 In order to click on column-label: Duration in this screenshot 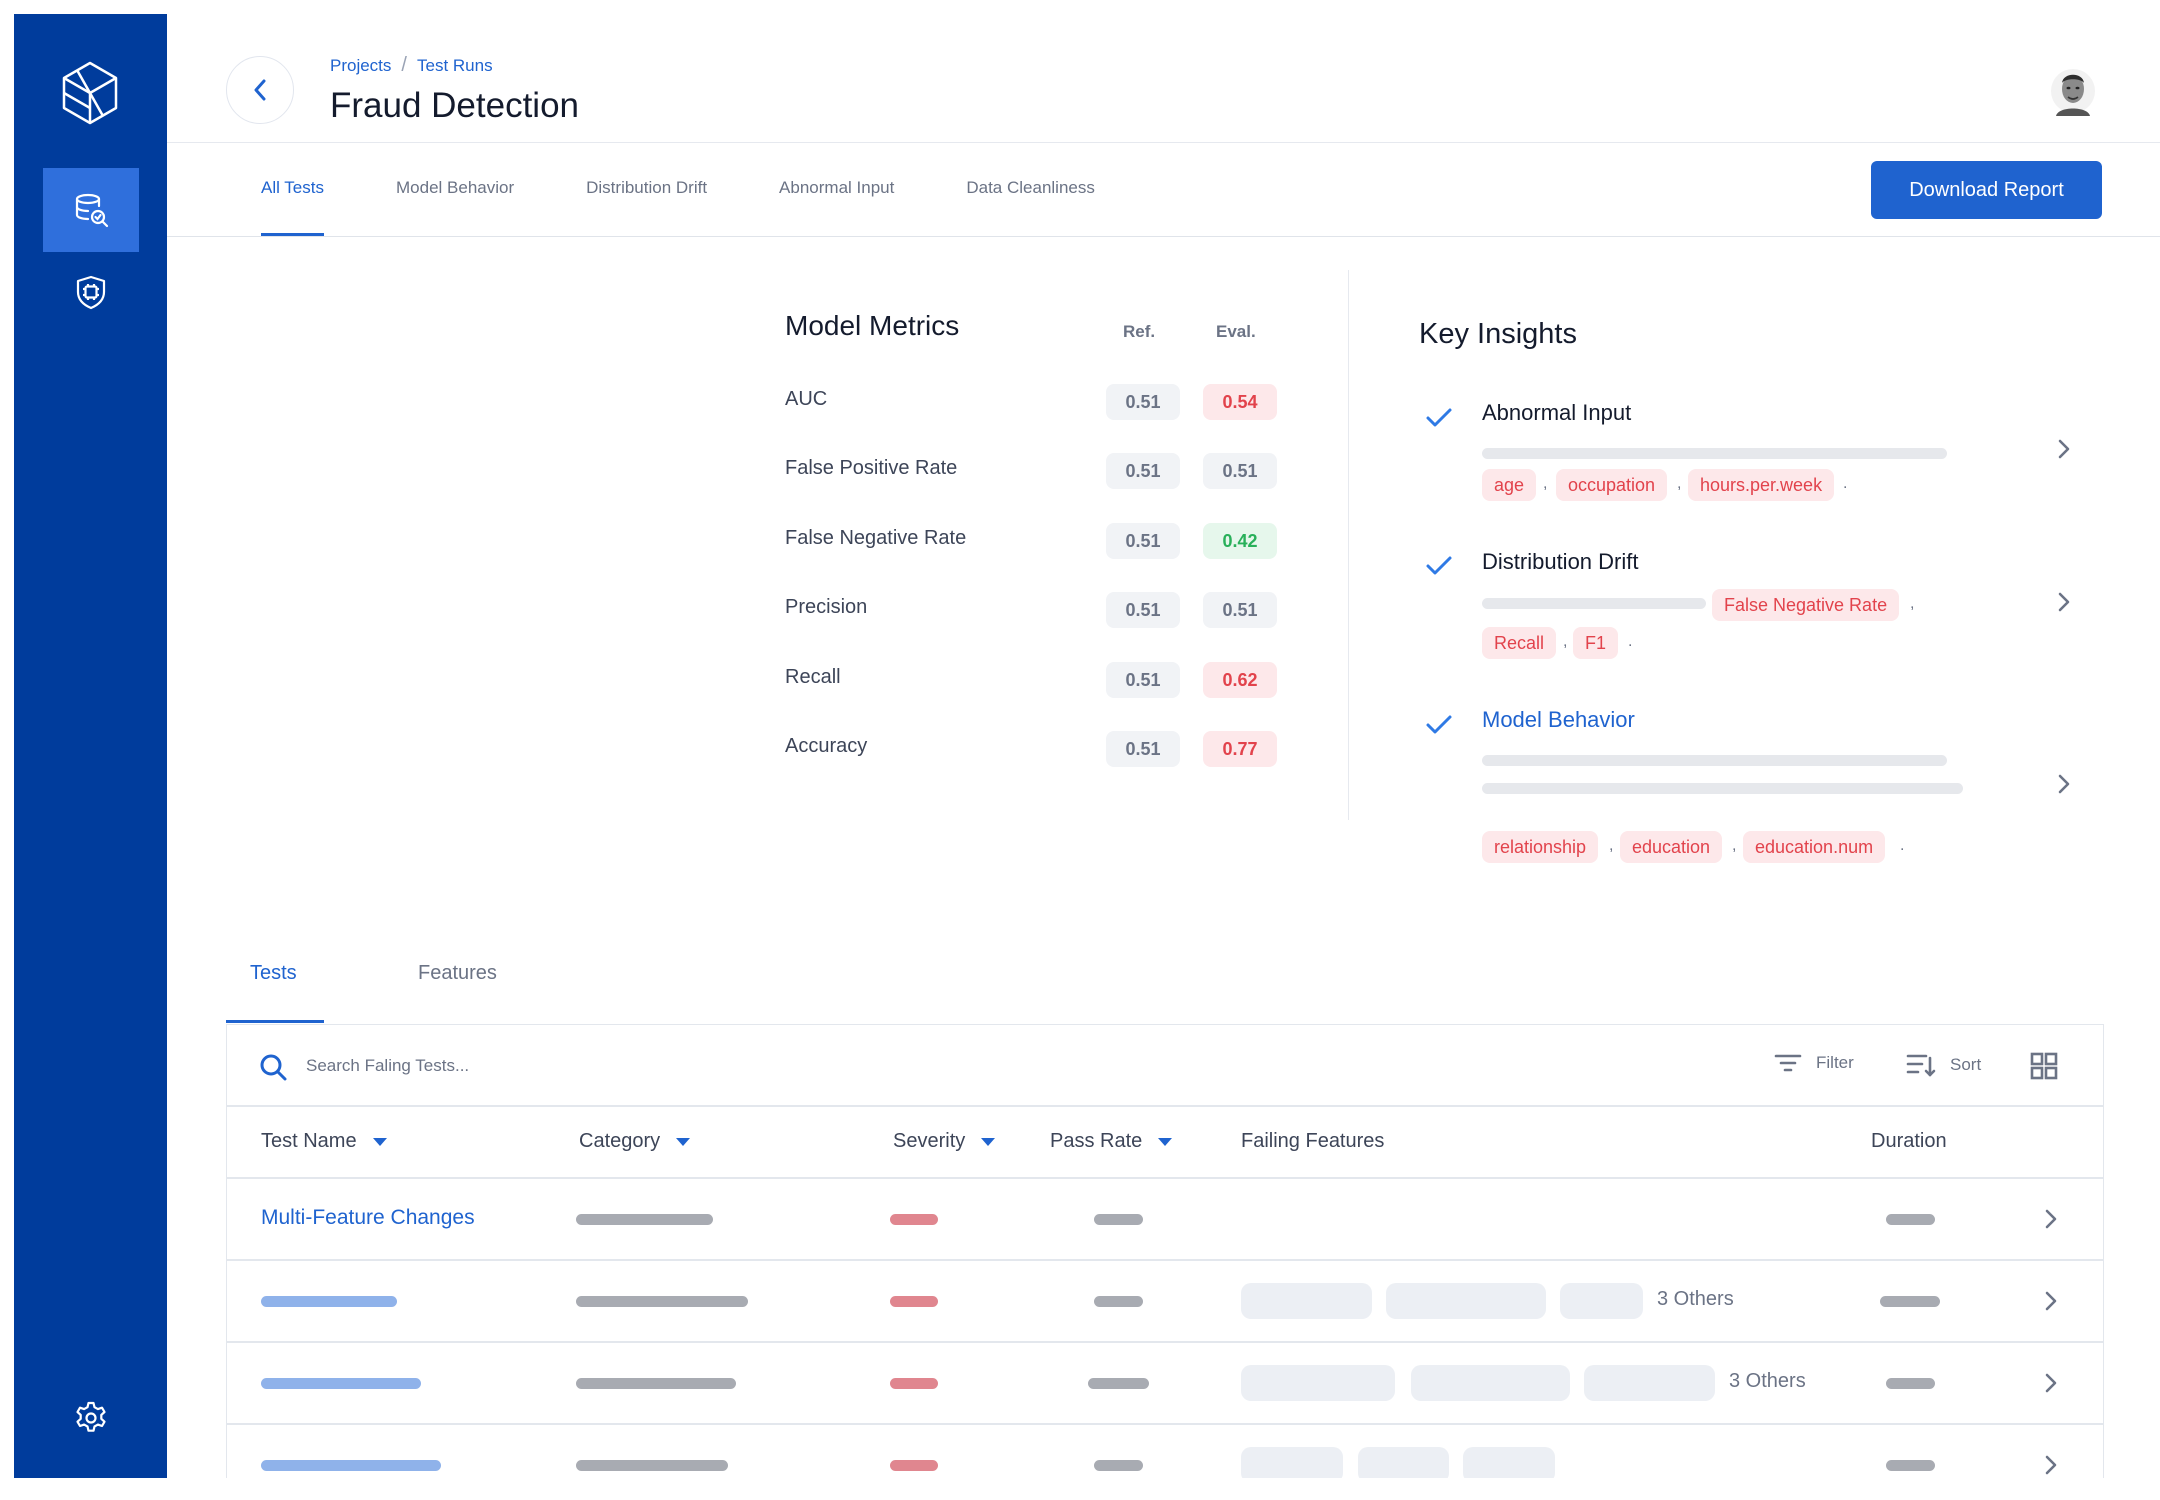, I will do `click(1909, 1141)`.